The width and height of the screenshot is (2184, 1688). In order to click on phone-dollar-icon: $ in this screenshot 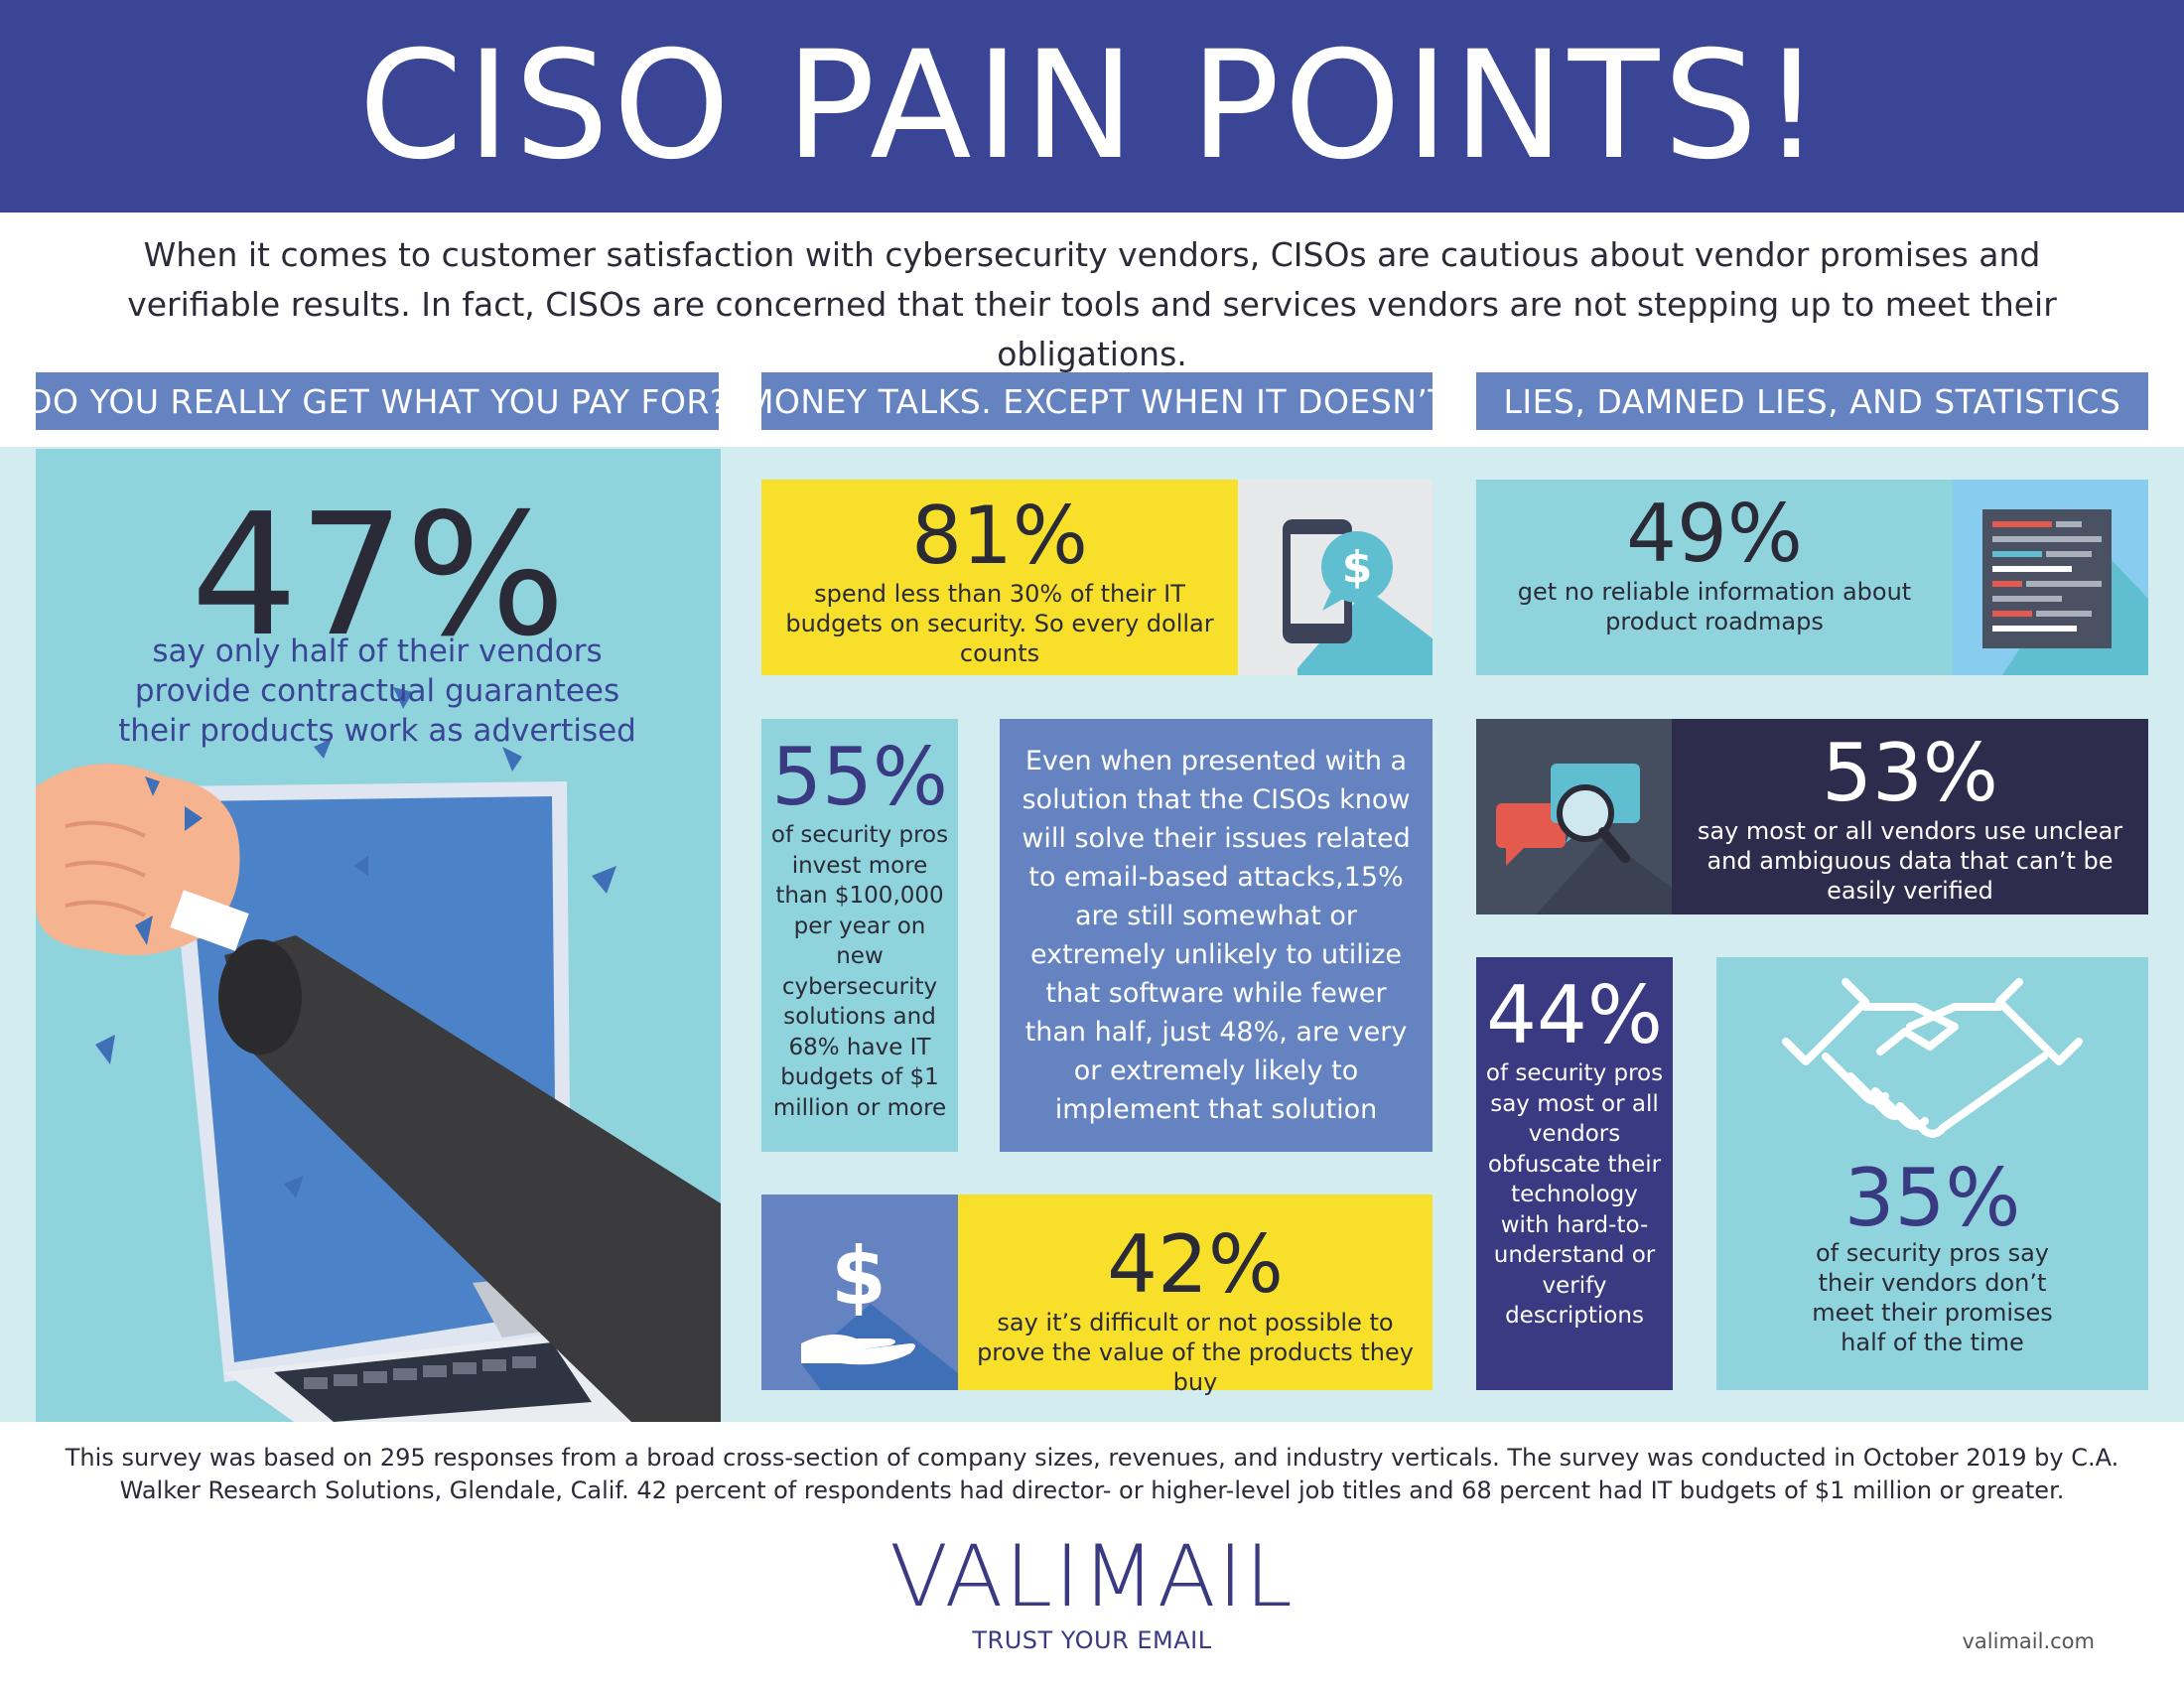, I will do `click(1335, 577)`.